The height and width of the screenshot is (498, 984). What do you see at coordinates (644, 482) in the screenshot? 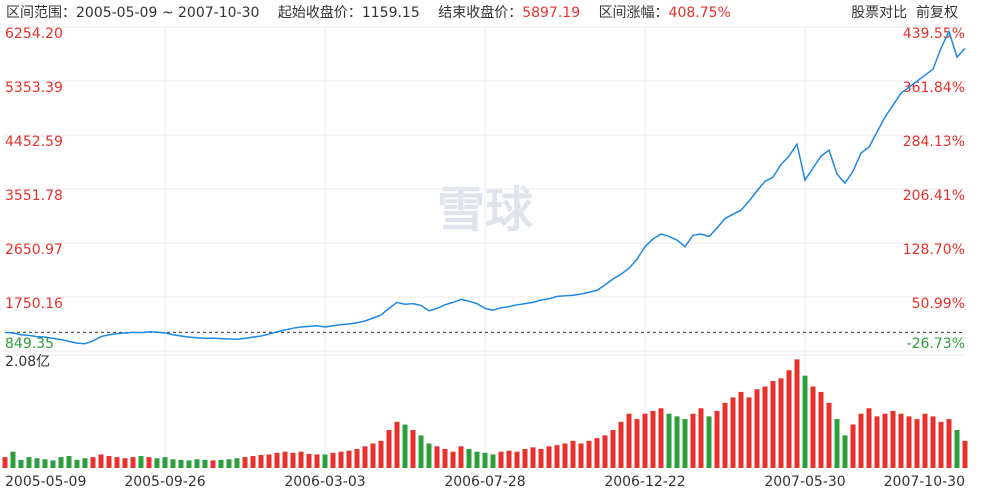
I see `x-tick-label: 2006-12-22` at bounding box center [644, 482].